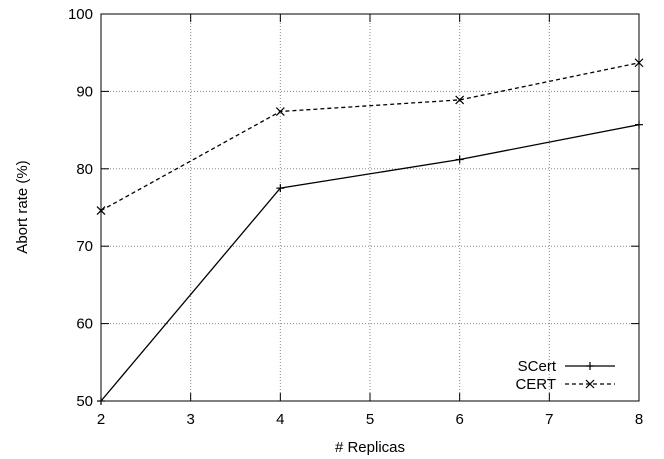  What do you see at coordinates (190, 419) in the screenshot?
I see `x-tick-label: 3` at bounding box center [190, 419].